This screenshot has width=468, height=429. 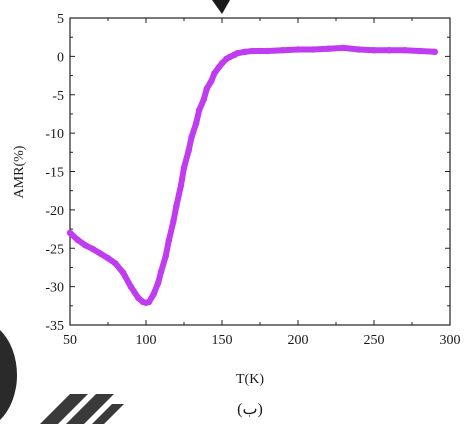 I want to click on x-tick-label: 200, so click(x=298, y=340).